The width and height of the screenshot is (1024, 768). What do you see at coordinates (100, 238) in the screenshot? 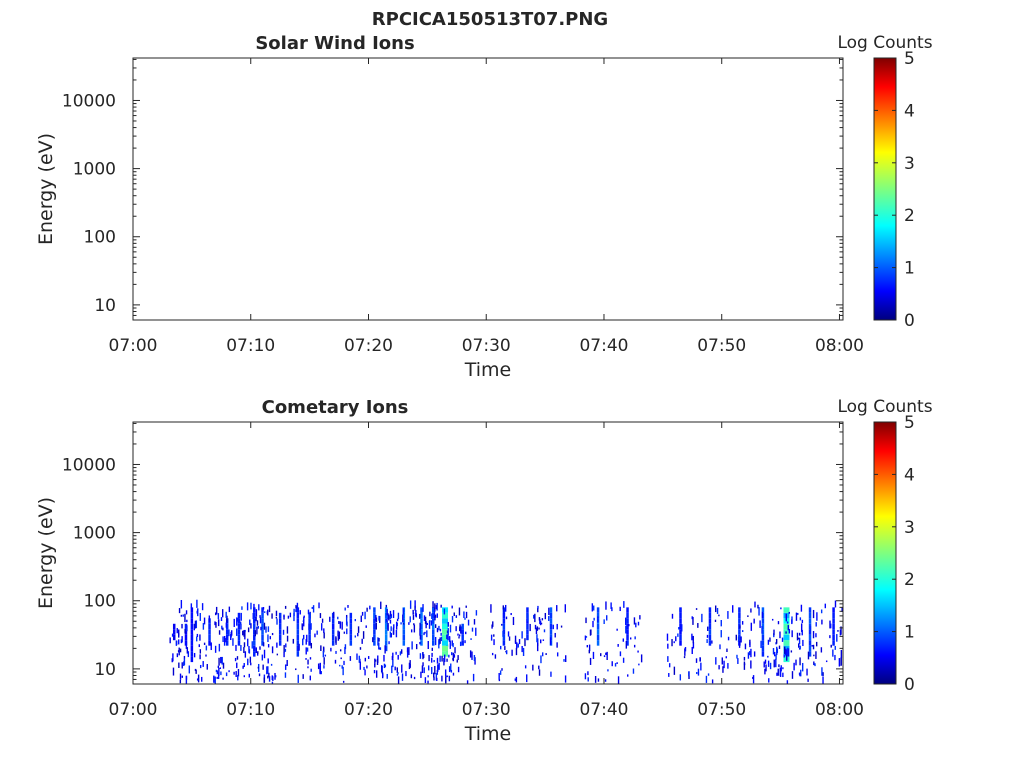
I see `y-tick-label: 100` at bounding box center [100, 238].